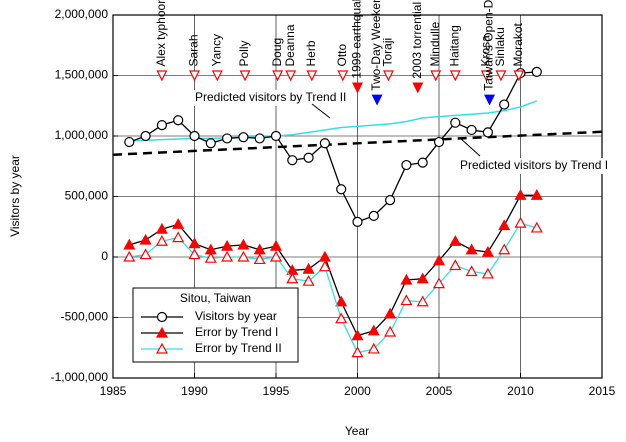 This screenshot has width=626, height=442. What do you see at coordinates (277, 52) in the screenshot?
I see `event-label: Doug` at bounding box center [277, 52].